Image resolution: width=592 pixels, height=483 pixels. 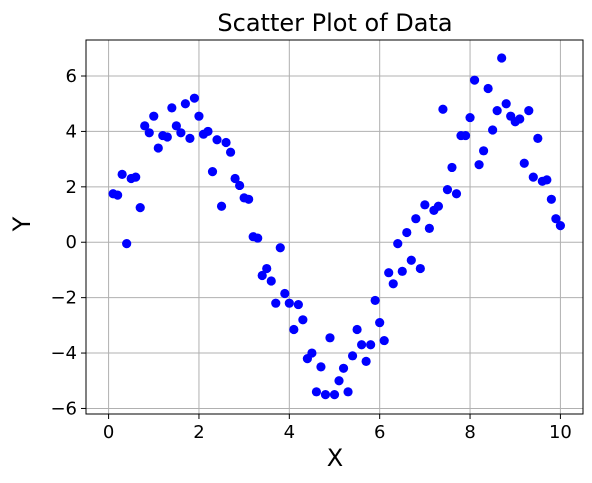 What do you see at coordinates (379, 432) in the screenshot?
I see `x-tick-label: 6` at bounding box center [379, 432].